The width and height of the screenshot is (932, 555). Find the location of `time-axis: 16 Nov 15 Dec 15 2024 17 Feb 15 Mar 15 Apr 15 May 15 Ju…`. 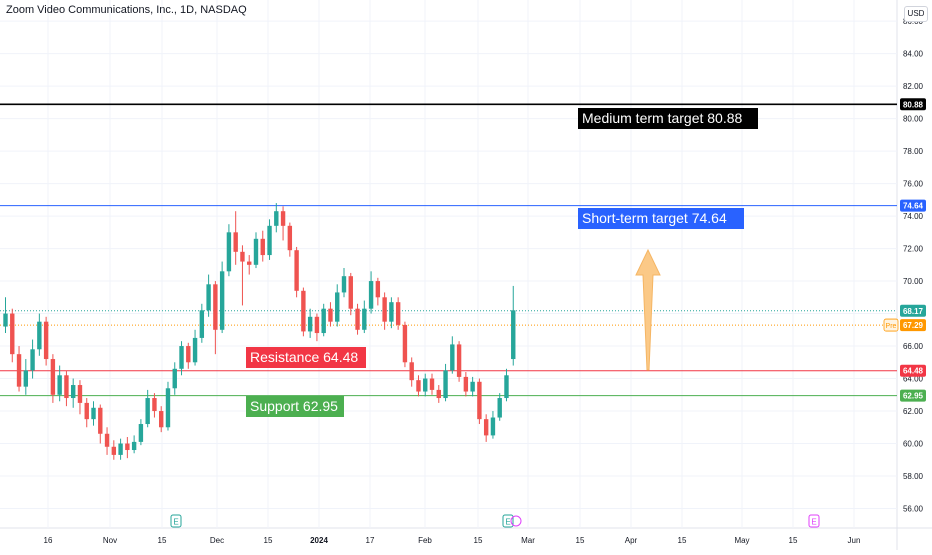

time-axis: 16 Nov 15 Dec 15 2024 17 Feb 15 Mar 15 Apr 15 May 15 Ju… is located at coordinates (452, 540).